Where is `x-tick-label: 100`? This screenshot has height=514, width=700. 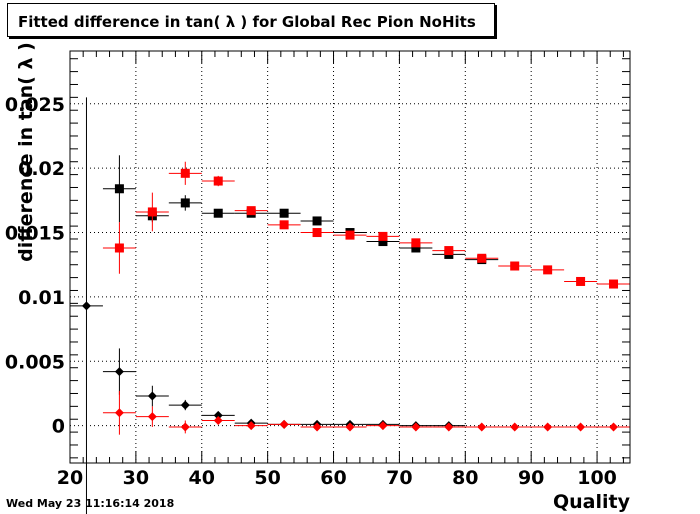 x-tick-label: 100 is located at coordinates (597, 478).